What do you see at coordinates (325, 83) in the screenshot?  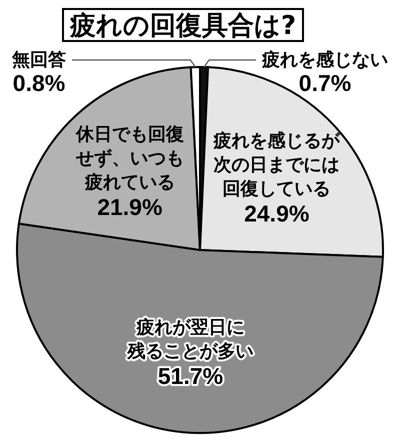 I see `data-label: 0.7%` at bounding box center [325, 83].